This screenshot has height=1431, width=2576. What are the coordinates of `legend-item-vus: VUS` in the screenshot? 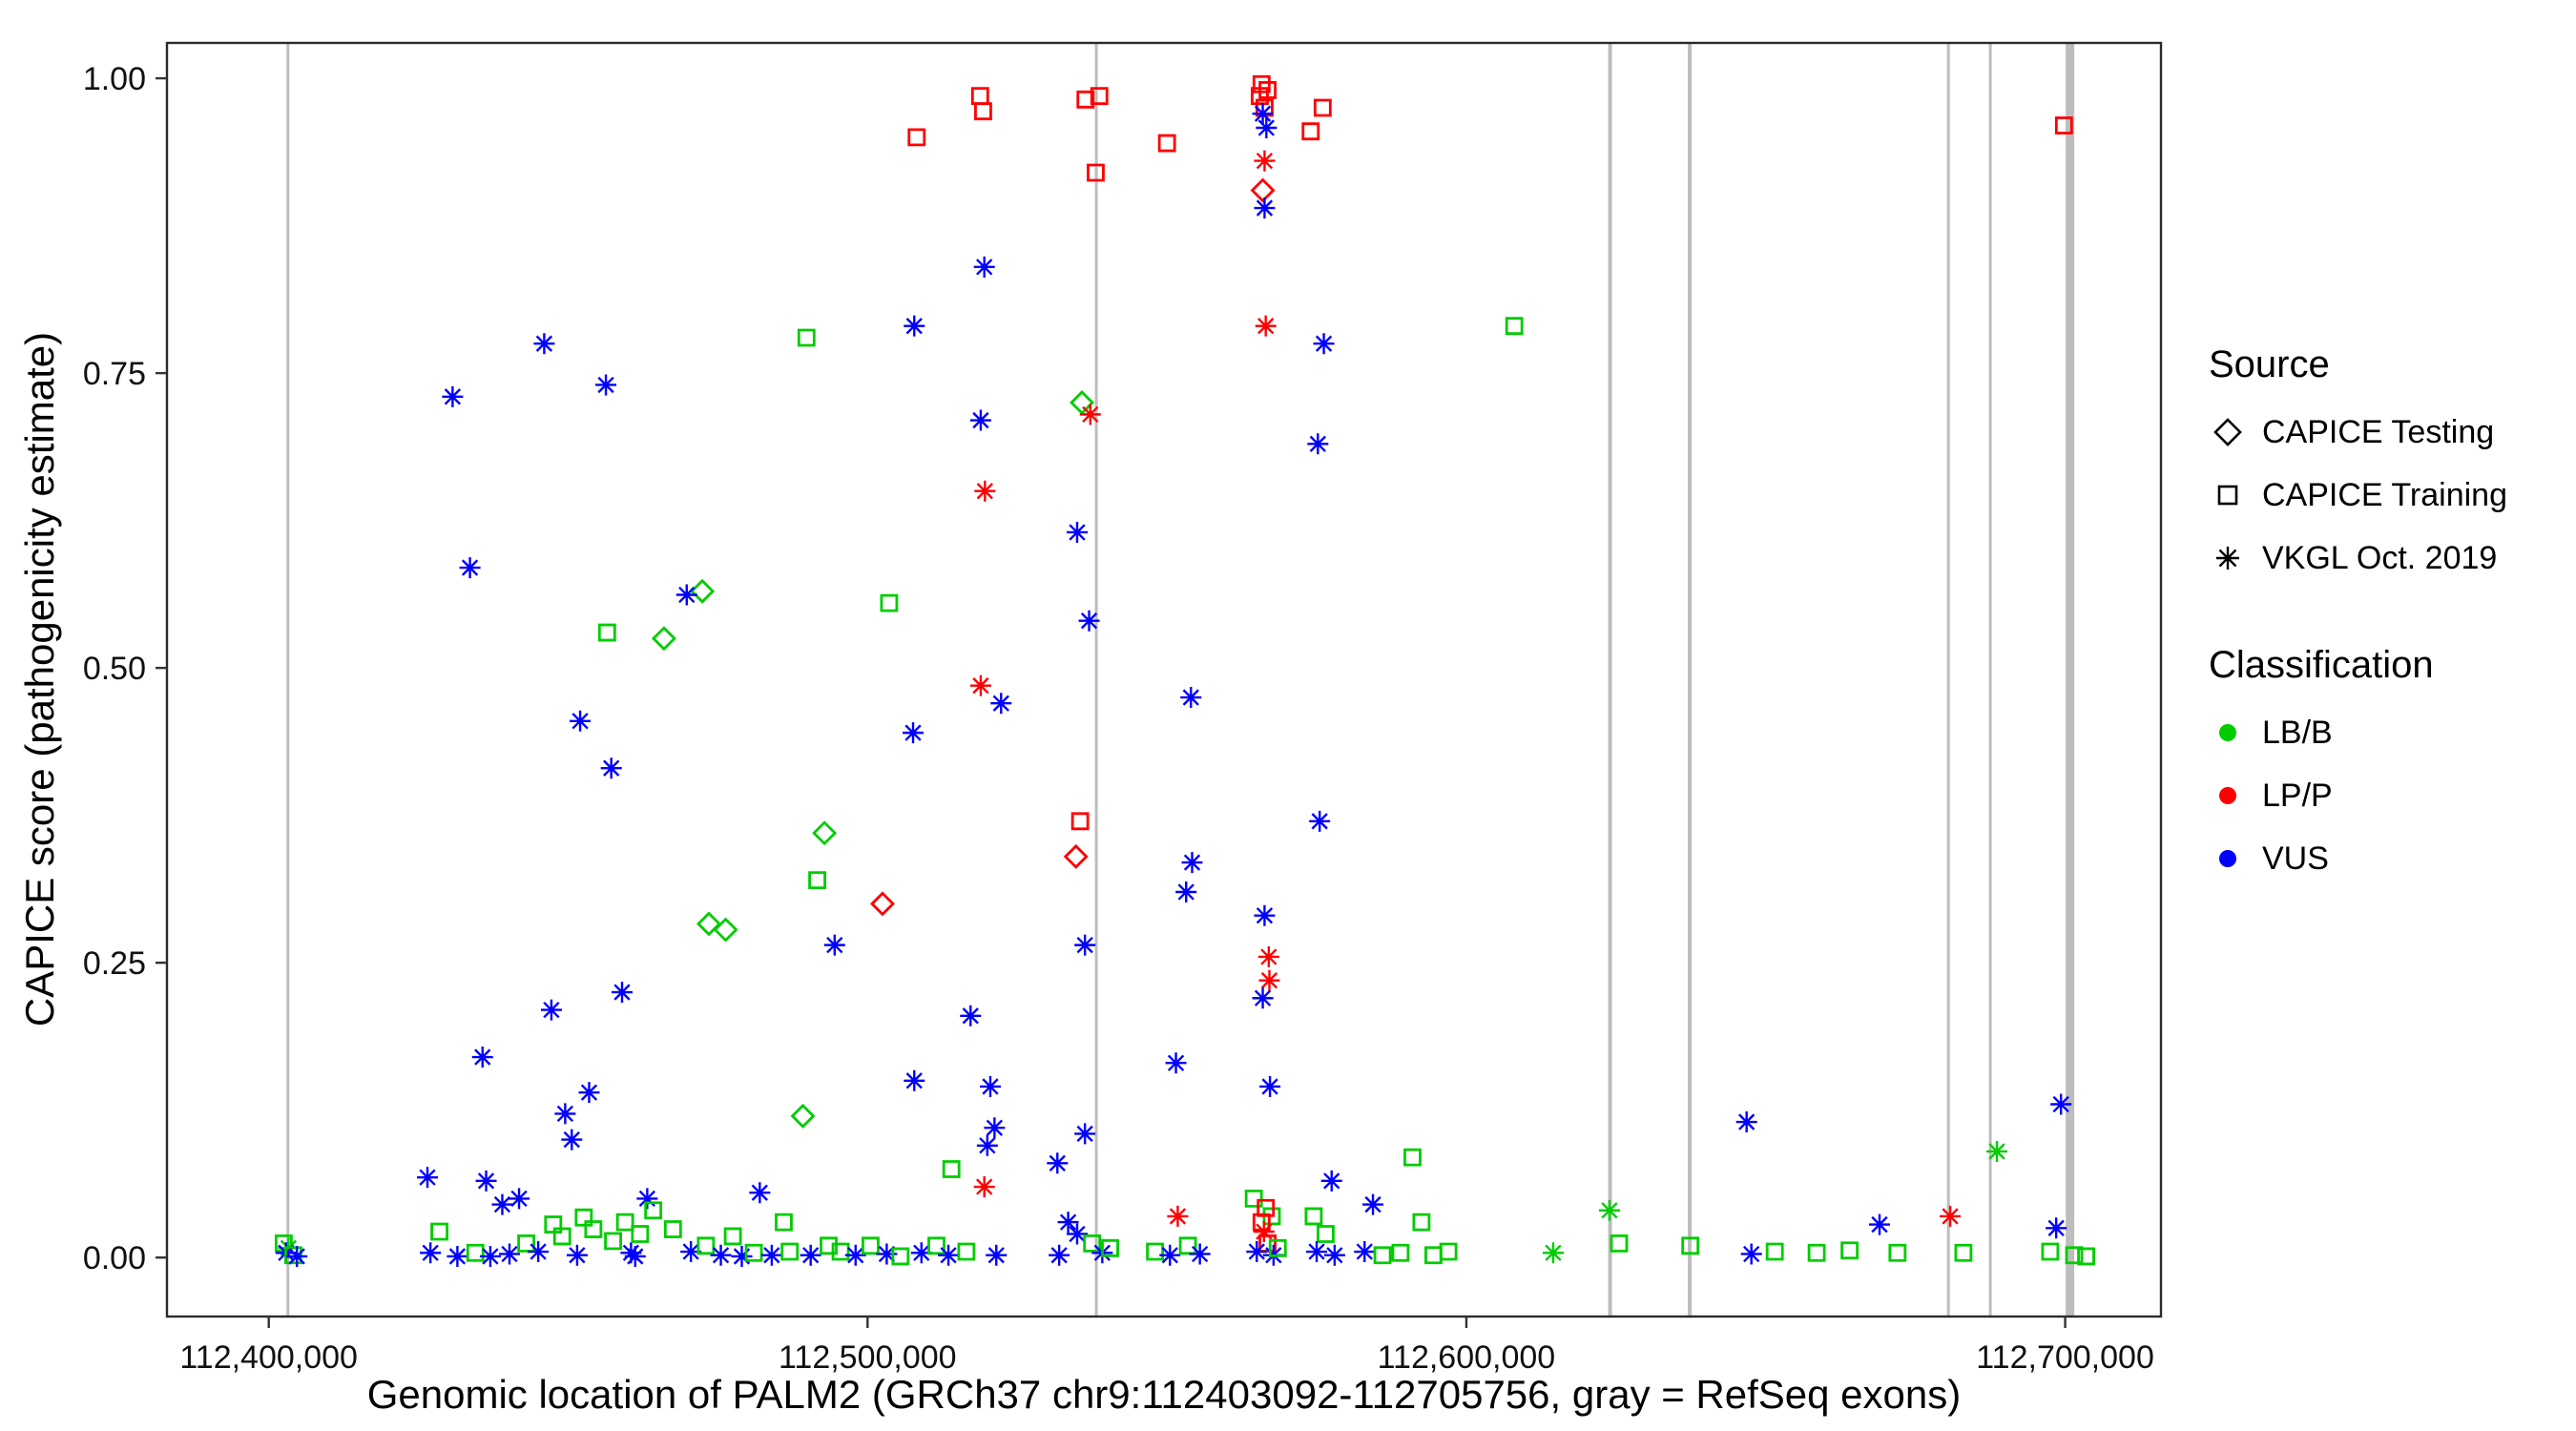 It's located at (2385, 859).